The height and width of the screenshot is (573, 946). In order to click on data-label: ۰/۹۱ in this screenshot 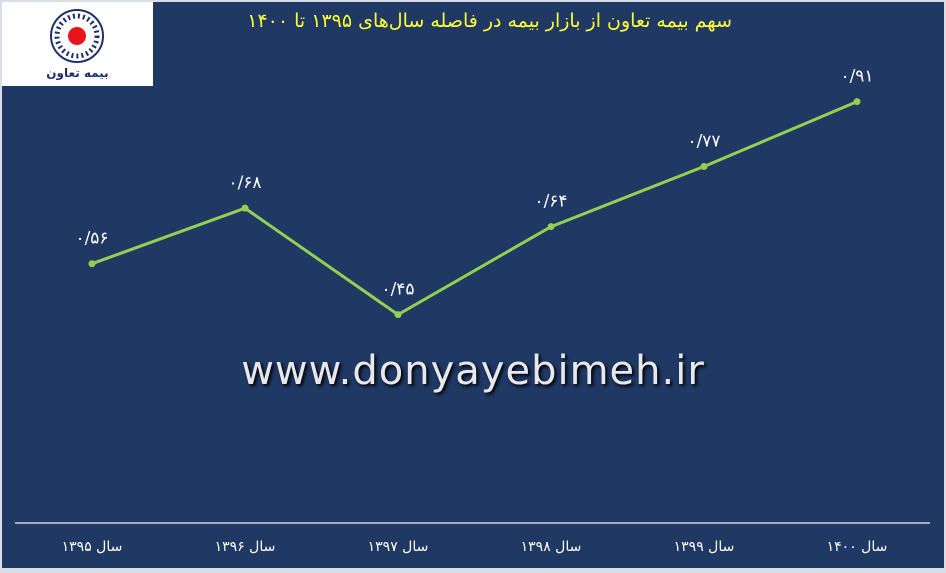, I will do `click(856, 77)`.